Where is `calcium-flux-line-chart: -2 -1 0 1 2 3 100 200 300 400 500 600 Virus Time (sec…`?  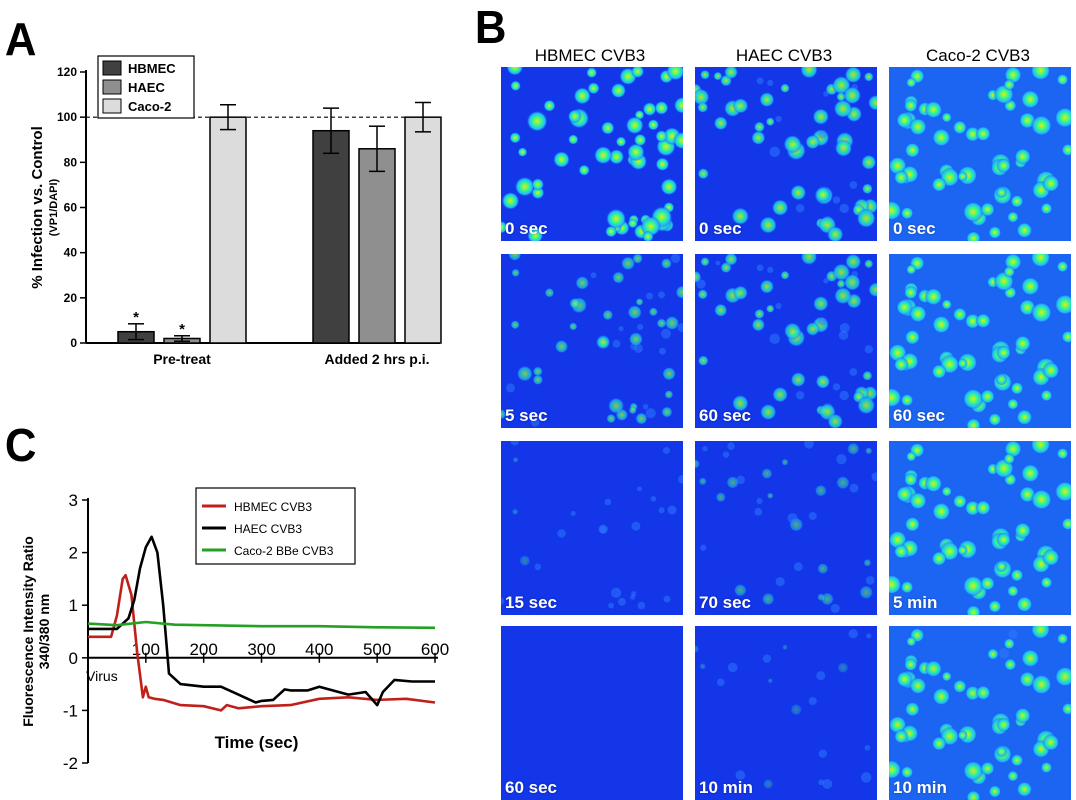 calcium-flux-line-chart: -2 -1 0 1 2 3 100 200 300 400 500 600 Virus Time (sec… is located at coordinates (234, 630).